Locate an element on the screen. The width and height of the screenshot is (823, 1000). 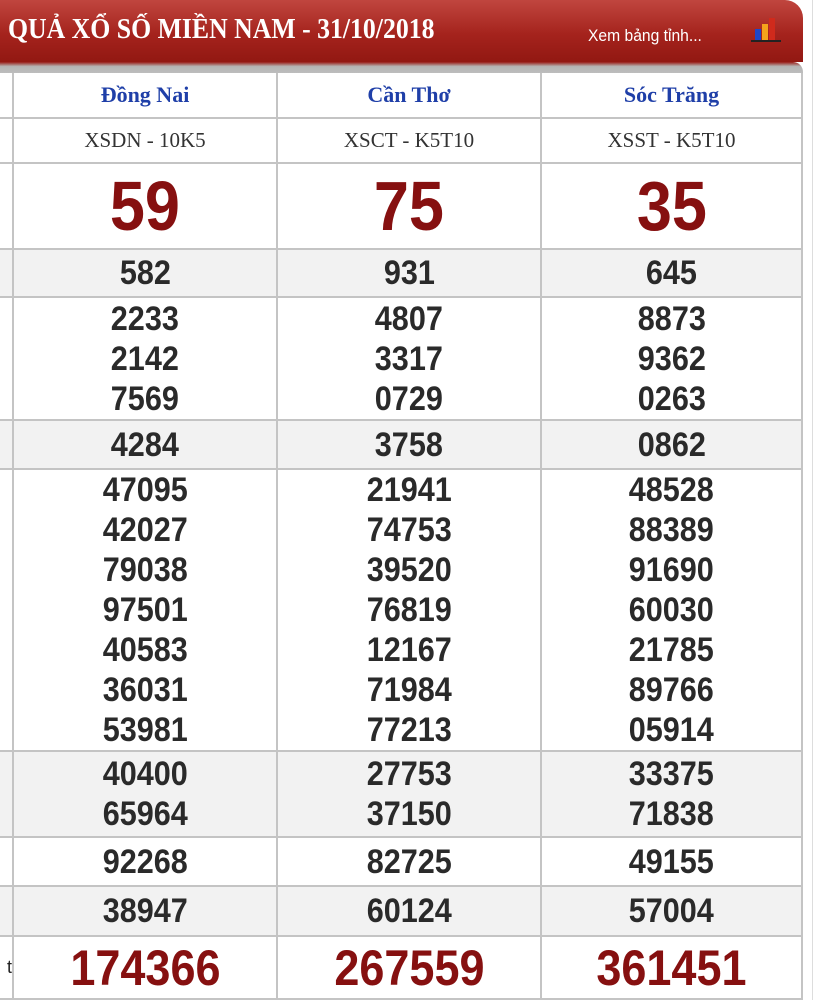
result-cell: 60124 is located at coordinates (408, 911).